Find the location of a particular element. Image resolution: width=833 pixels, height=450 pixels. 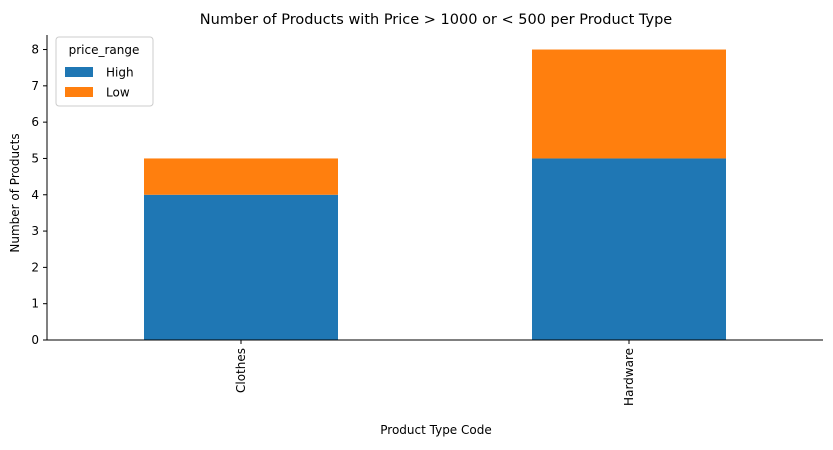

legend-swatch-high is located at coordinates (79, 72).